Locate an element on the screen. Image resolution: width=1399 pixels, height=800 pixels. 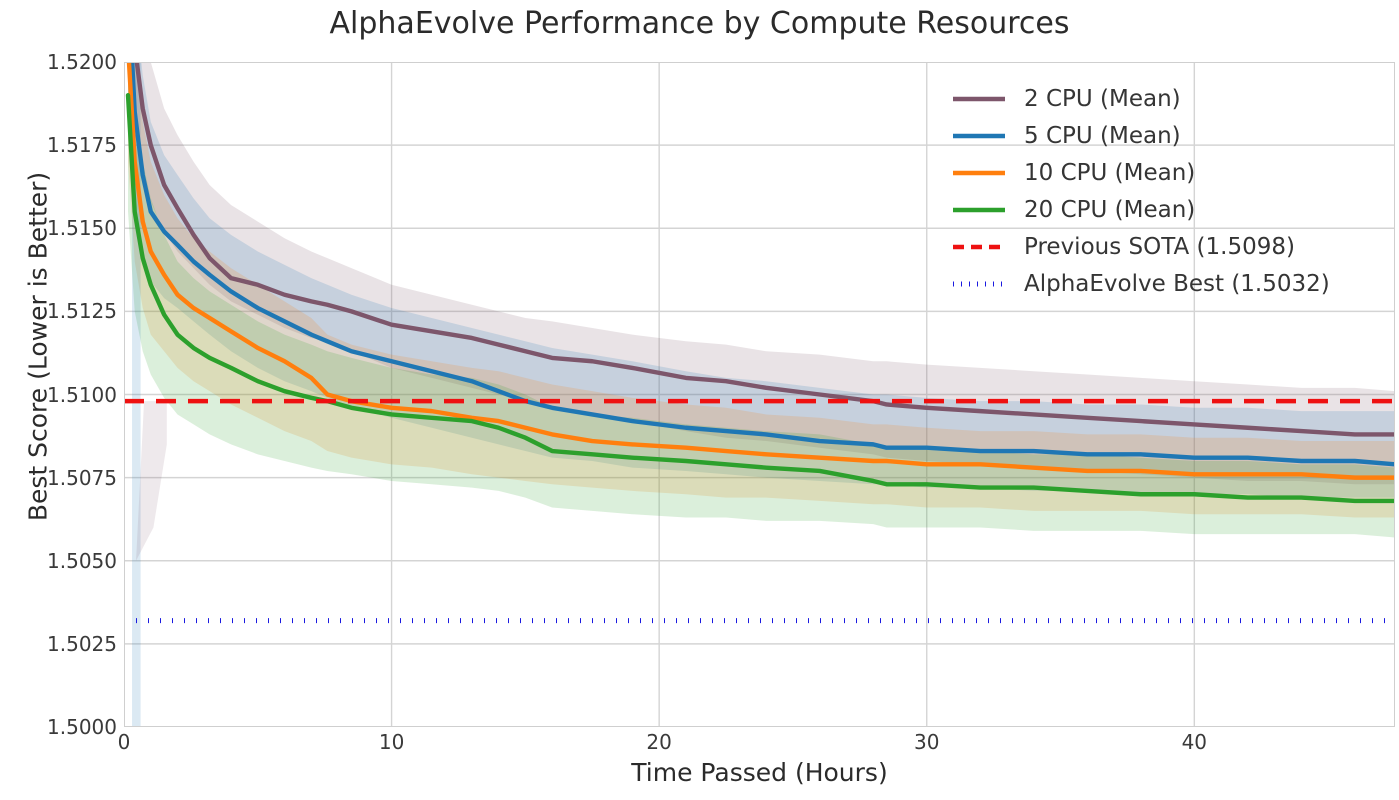
legend-item: AlphaEvolve Best (1.5032) is located at coordinates (1167, 283).